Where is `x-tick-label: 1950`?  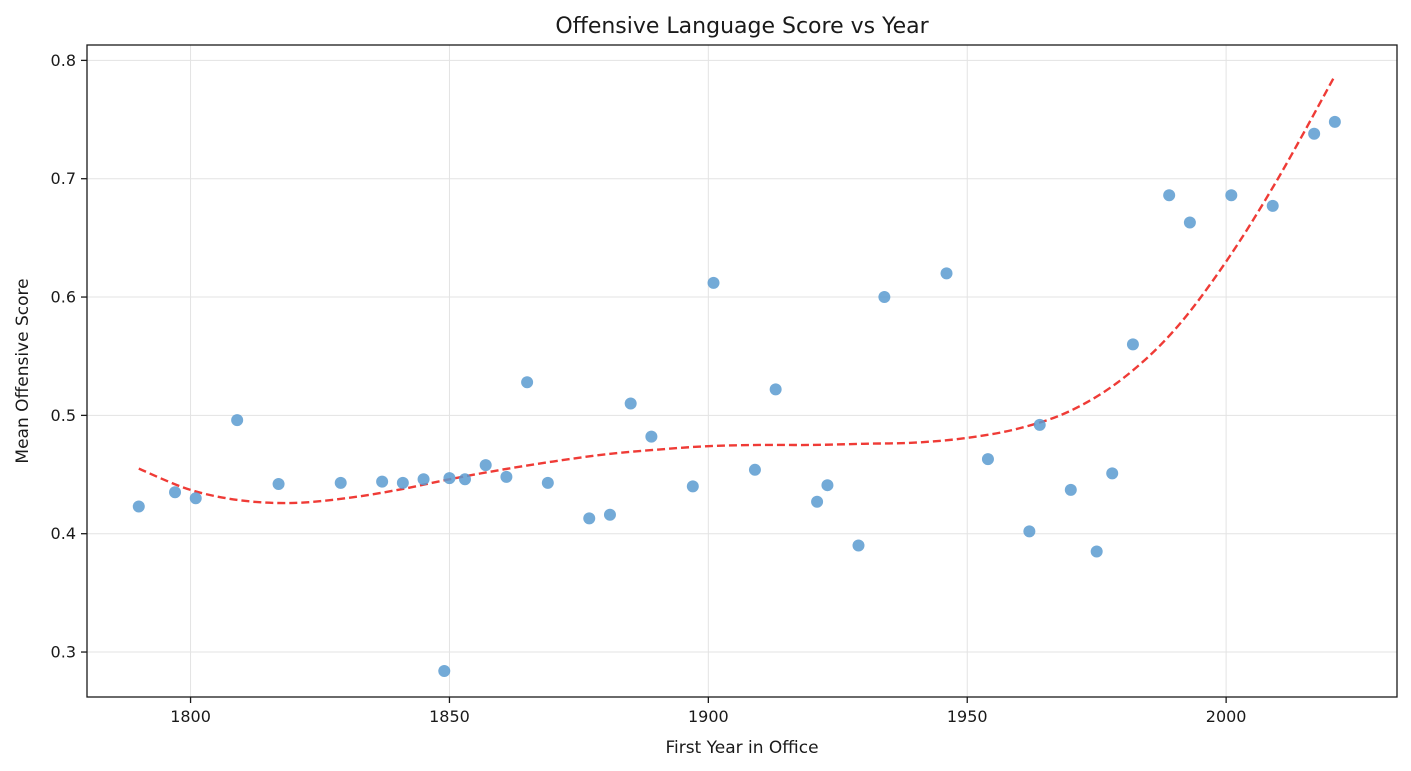
x-tick-label: 1950 is located at coordinates (967, 716).